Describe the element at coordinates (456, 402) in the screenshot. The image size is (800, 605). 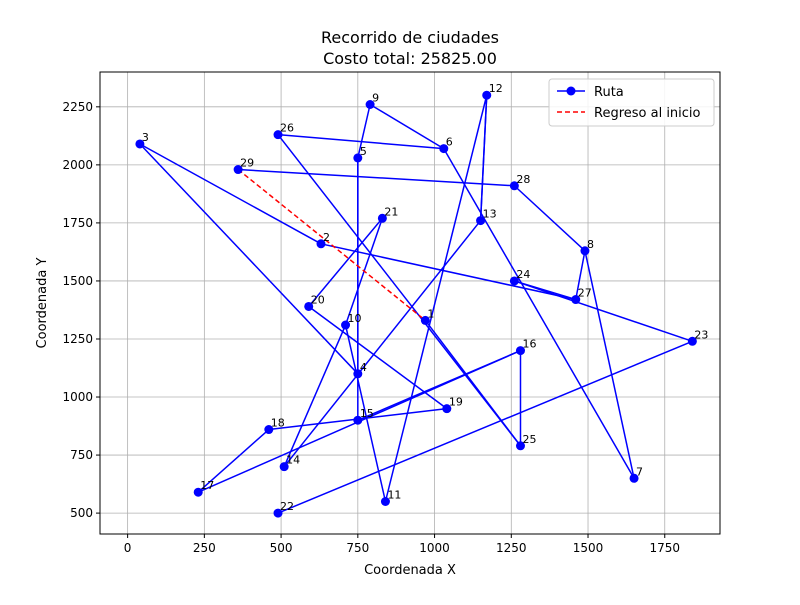
I see `city-label: 19` at that location.